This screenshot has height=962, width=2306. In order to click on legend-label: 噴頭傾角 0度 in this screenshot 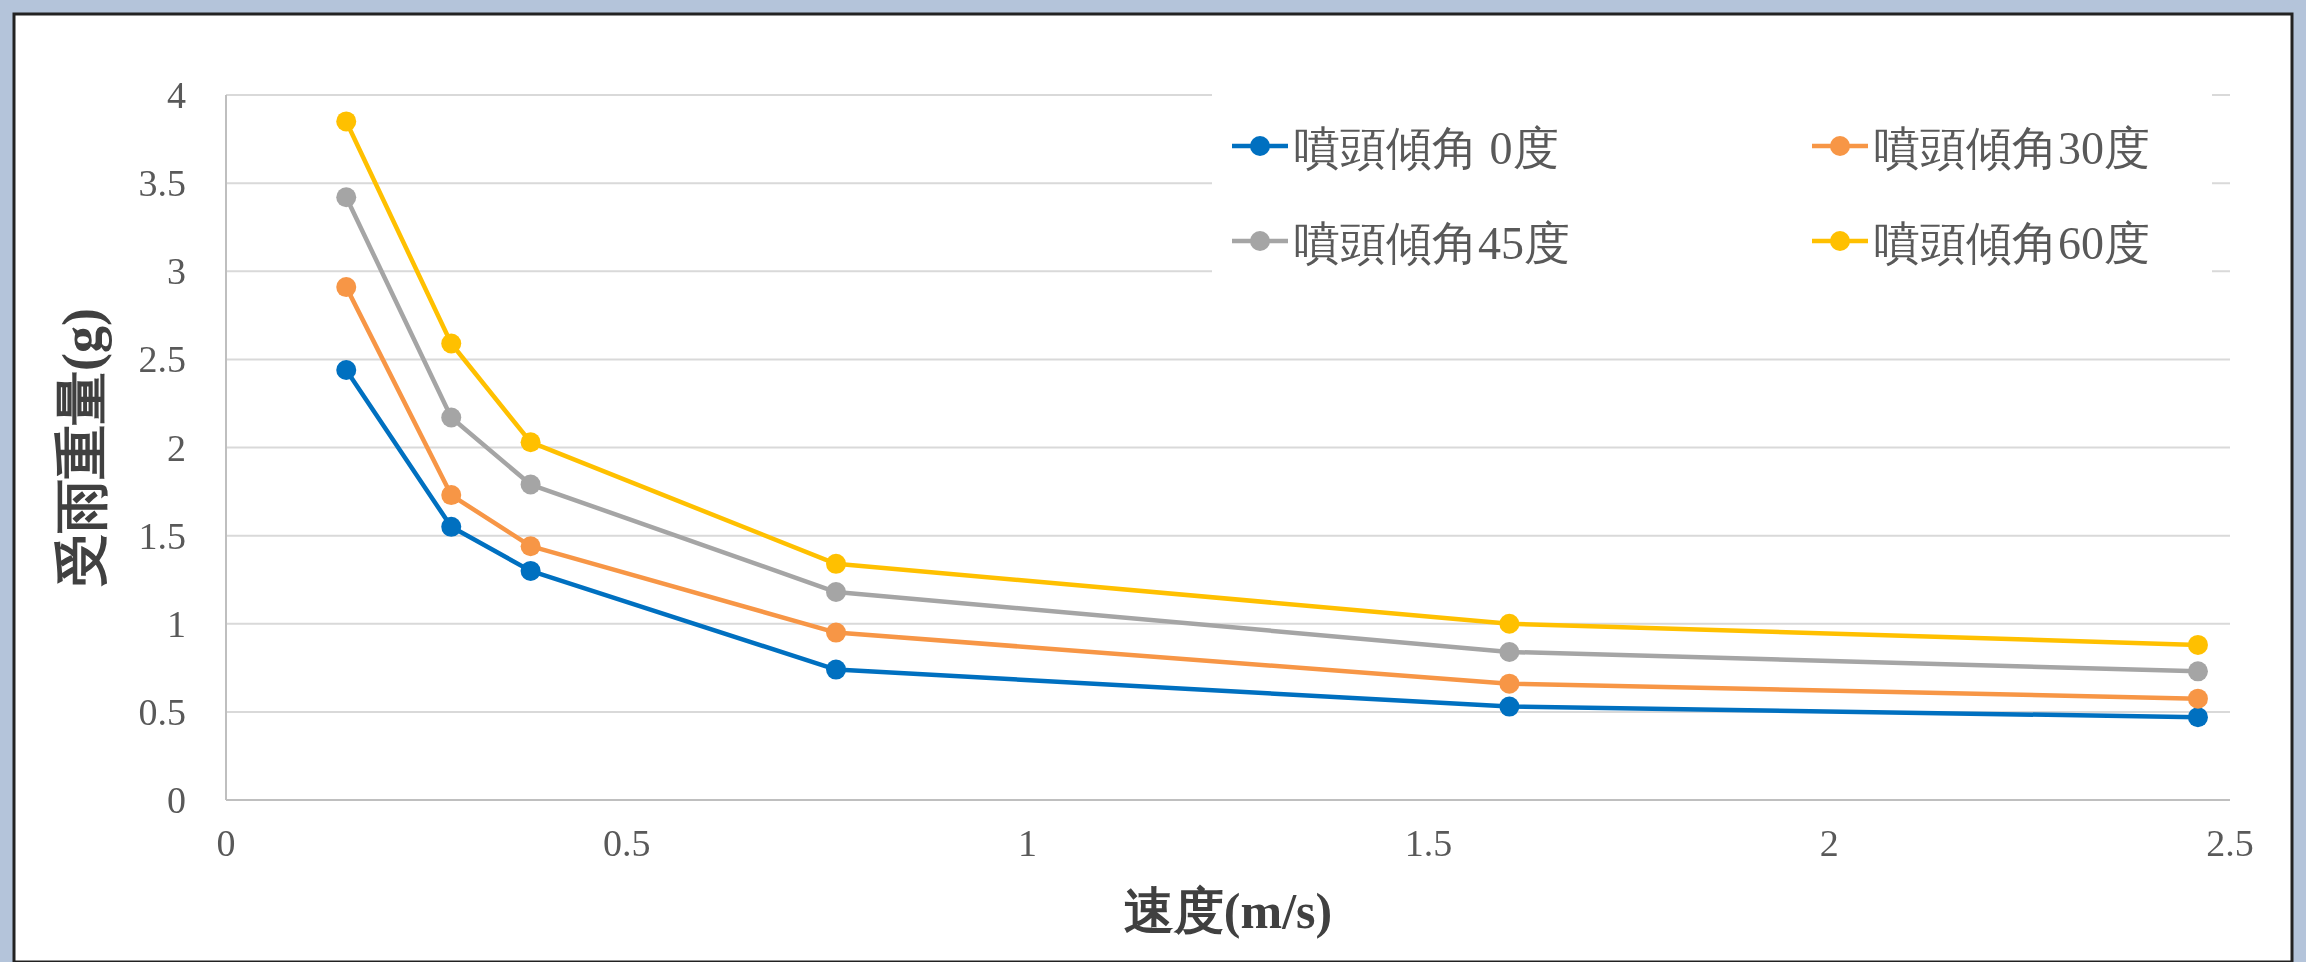, I will do `click(1426, 148)`.